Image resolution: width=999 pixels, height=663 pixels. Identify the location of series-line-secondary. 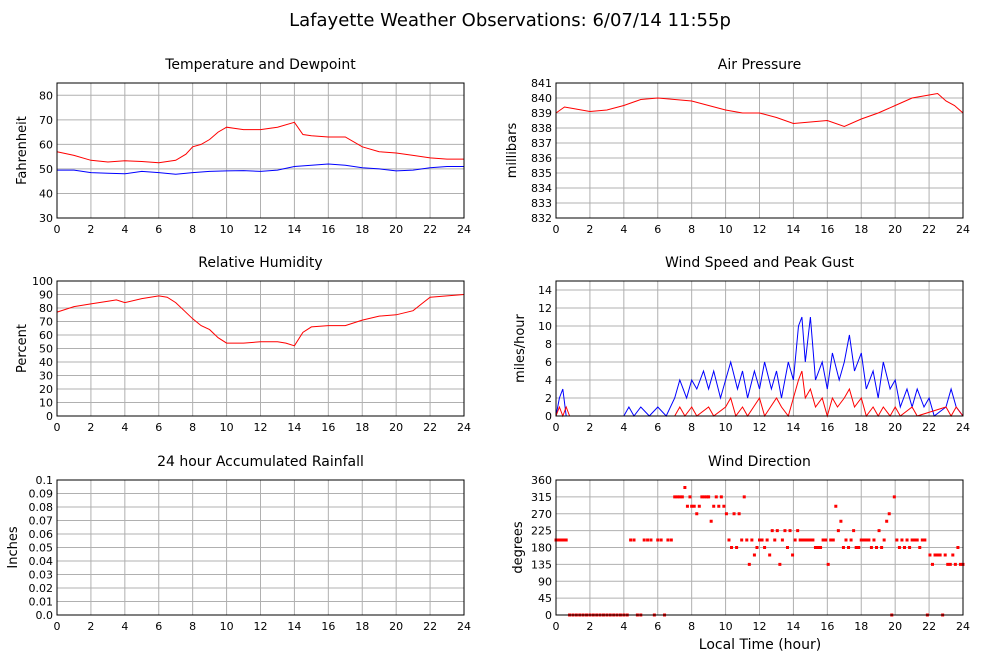
(260, 169).